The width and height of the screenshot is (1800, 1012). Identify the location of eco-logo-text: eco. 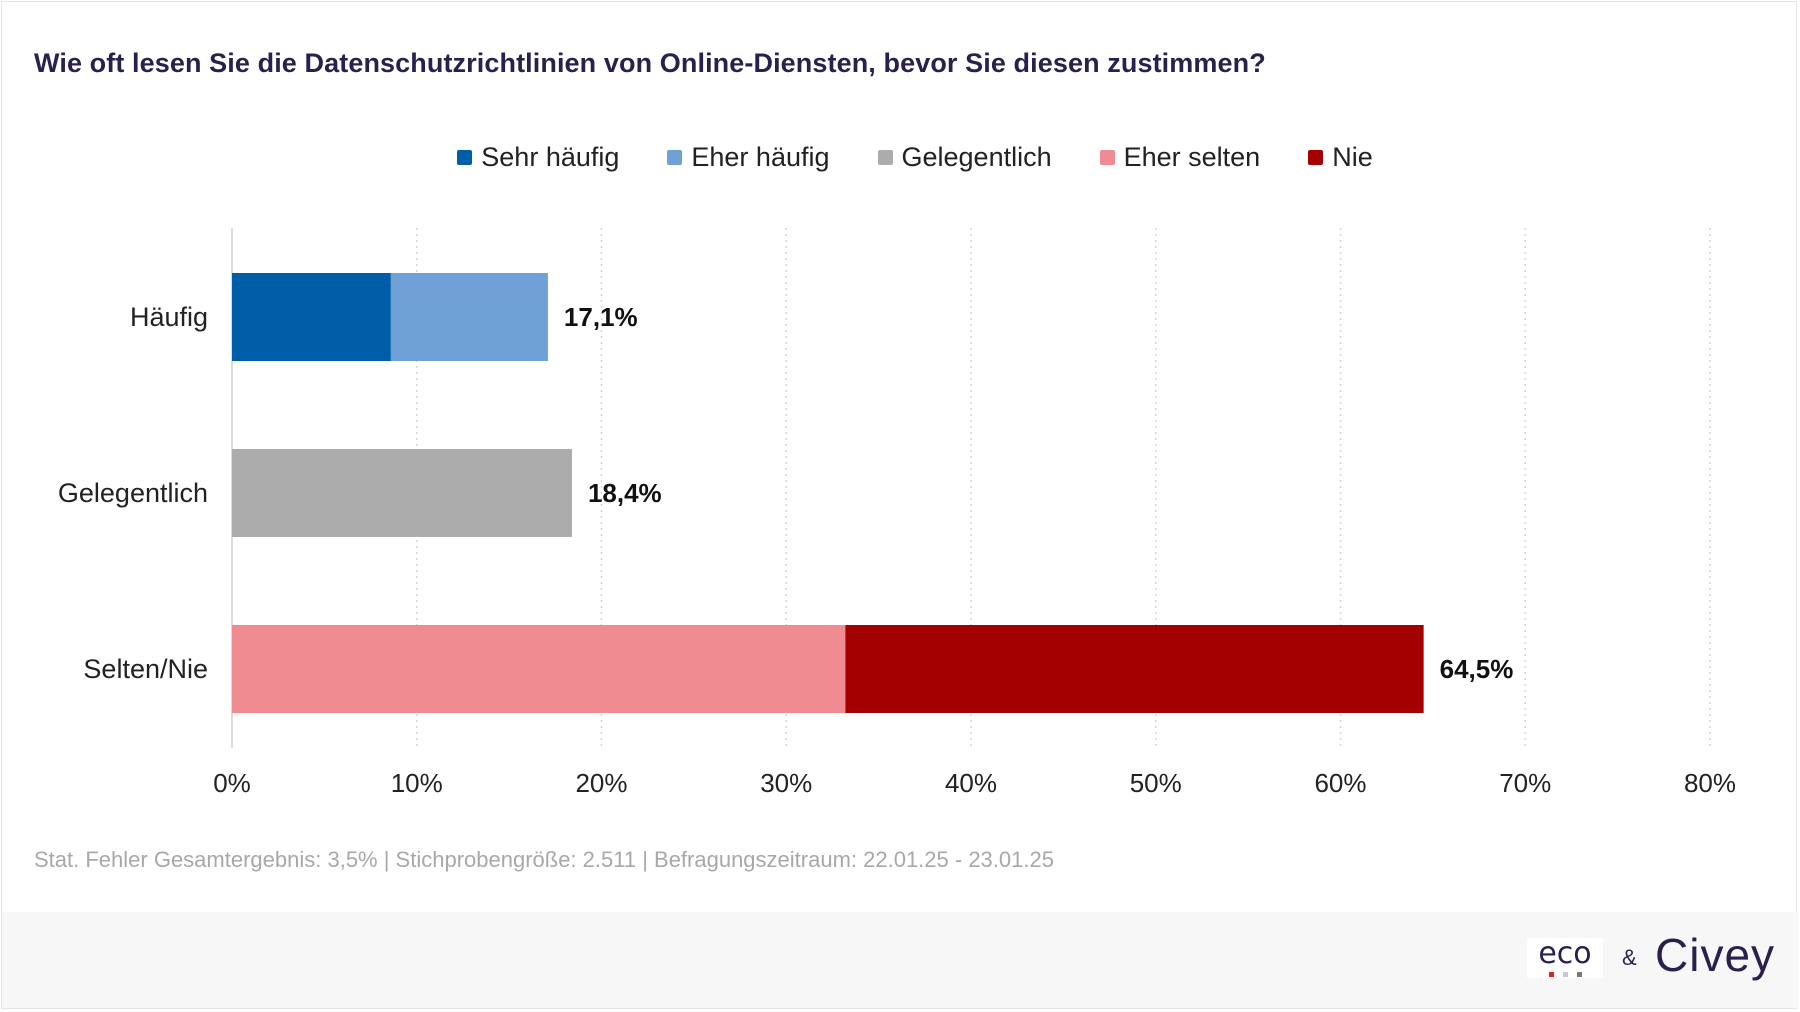
(1565, 953).